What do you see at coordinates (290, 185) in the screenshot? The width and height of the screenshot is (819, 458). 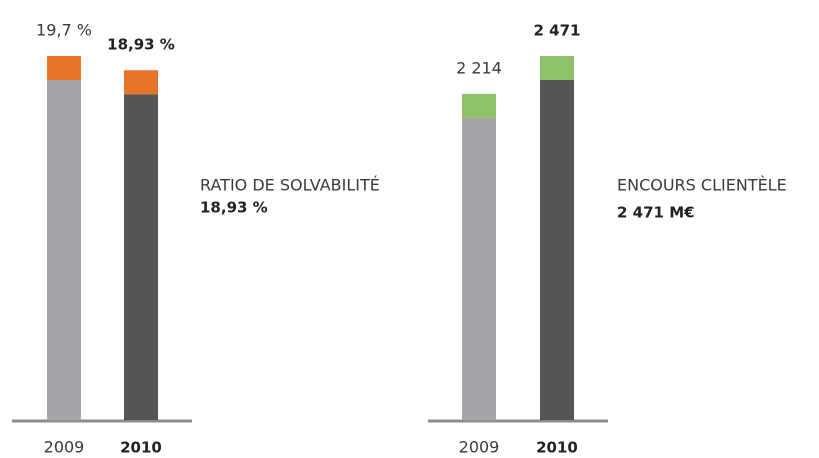 I see `caption: RATIO DE SOLVABILITÉ` at bounding box center [290, 185].